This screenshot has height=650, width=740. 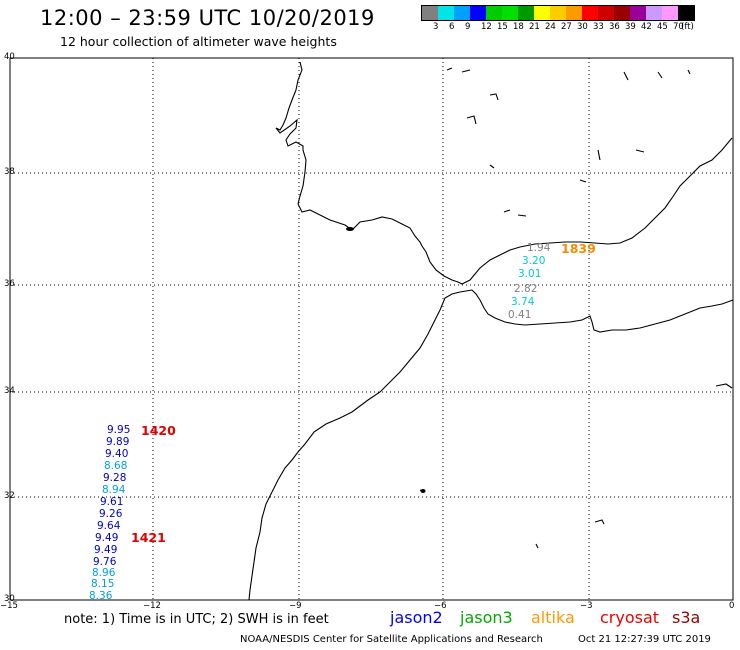 I want to click on coast-southern-iberia, so click(x=515, y=211).